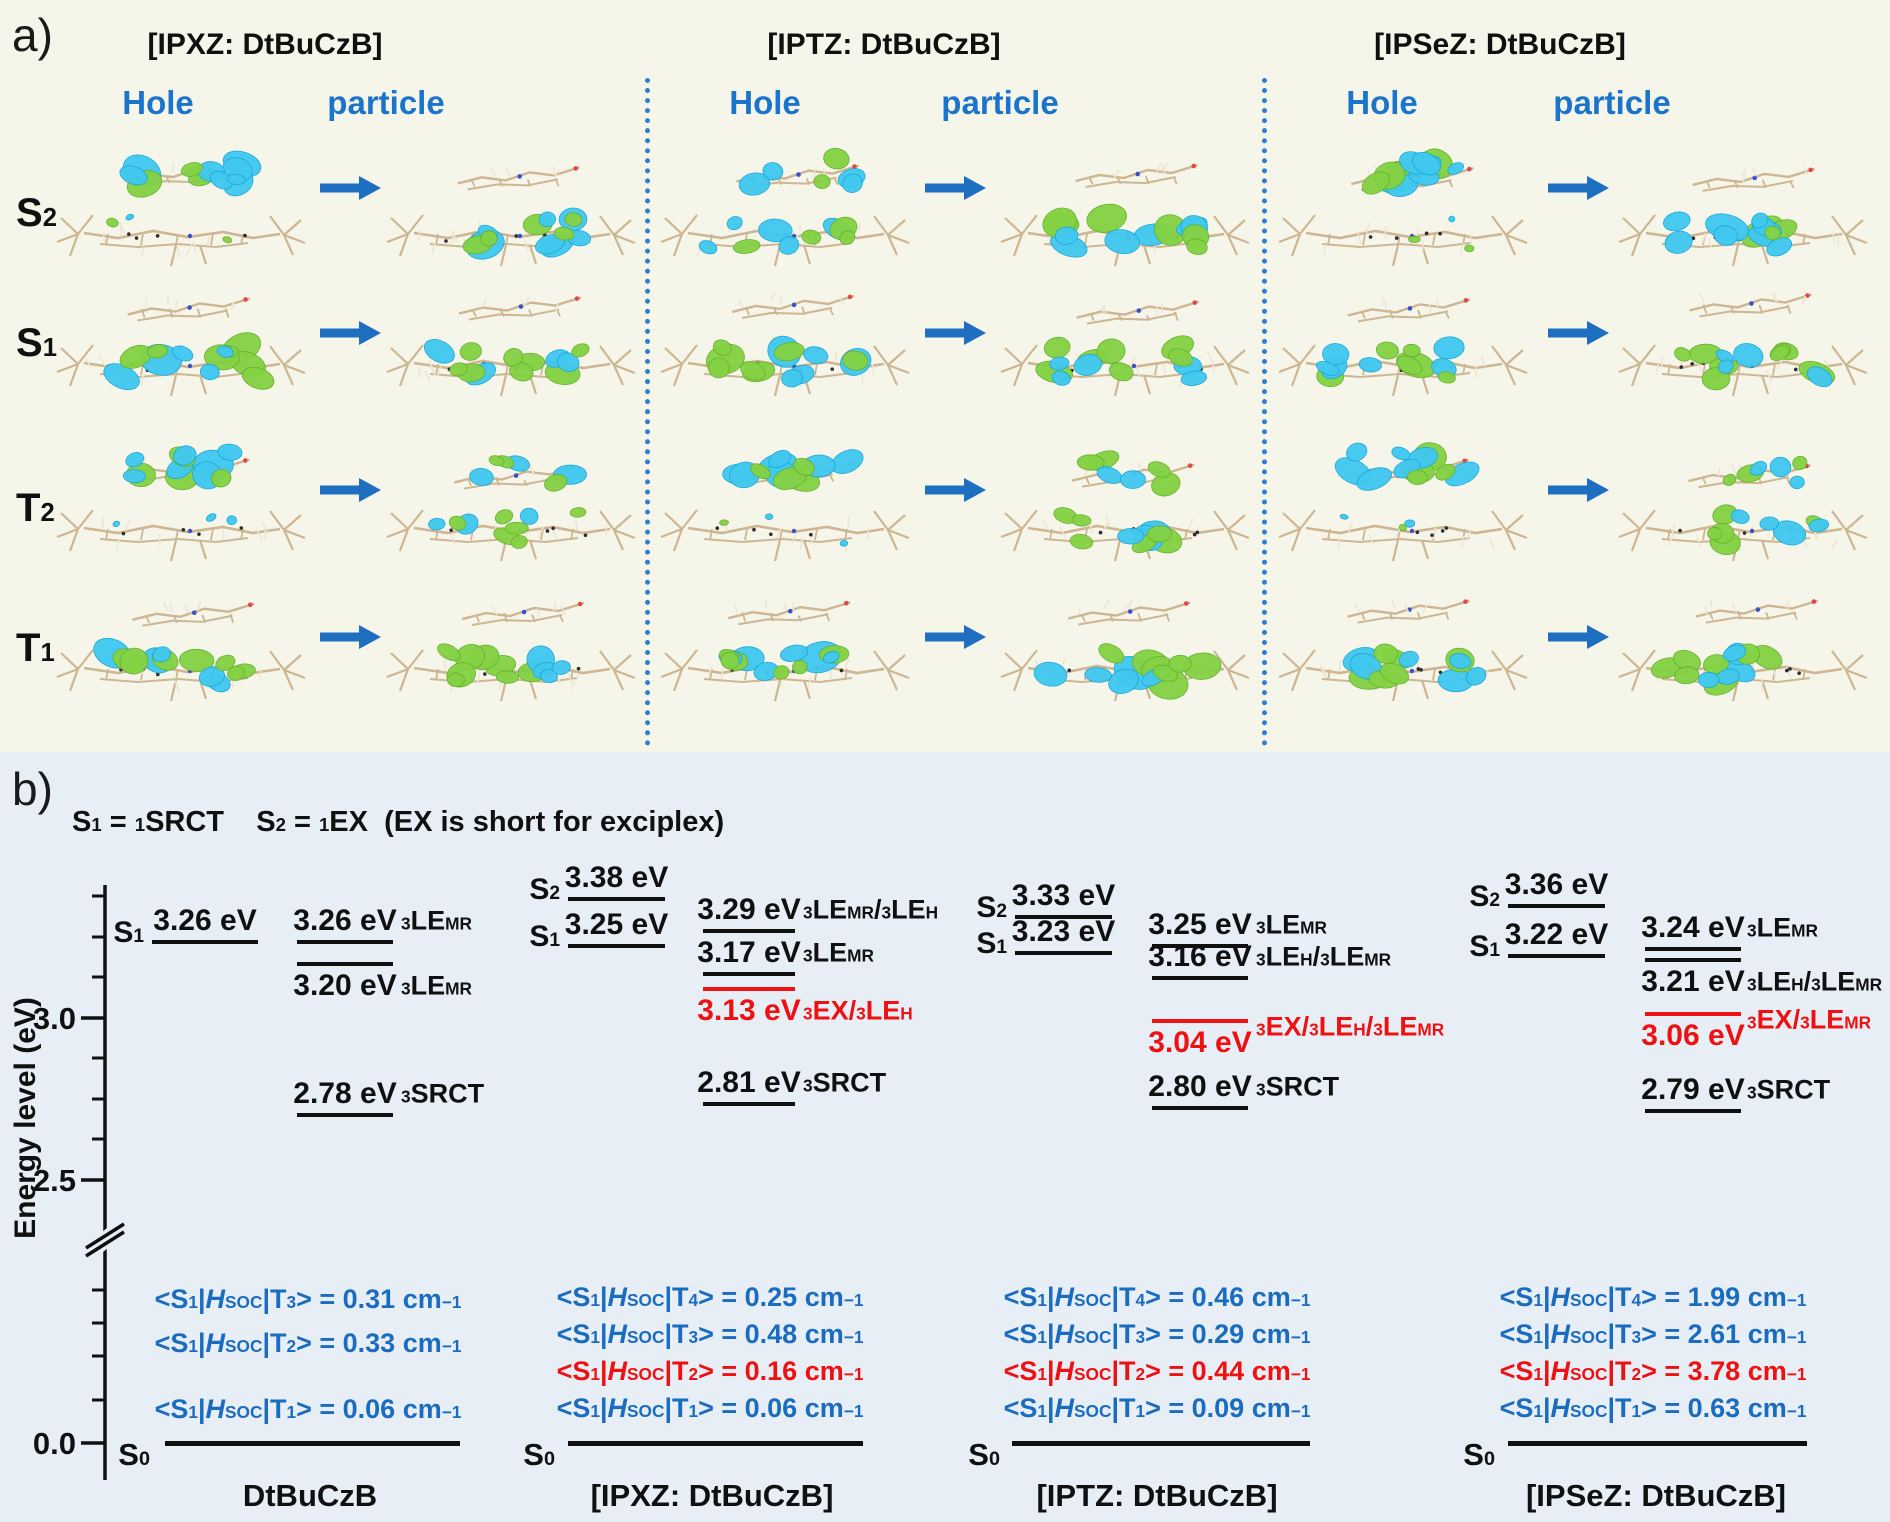 This screenshot has height=1522, width=1890. Describe the element at coordinates (749, 952) in the screenshot. I see `triplet-level-value: 3.17 eV` at that location.